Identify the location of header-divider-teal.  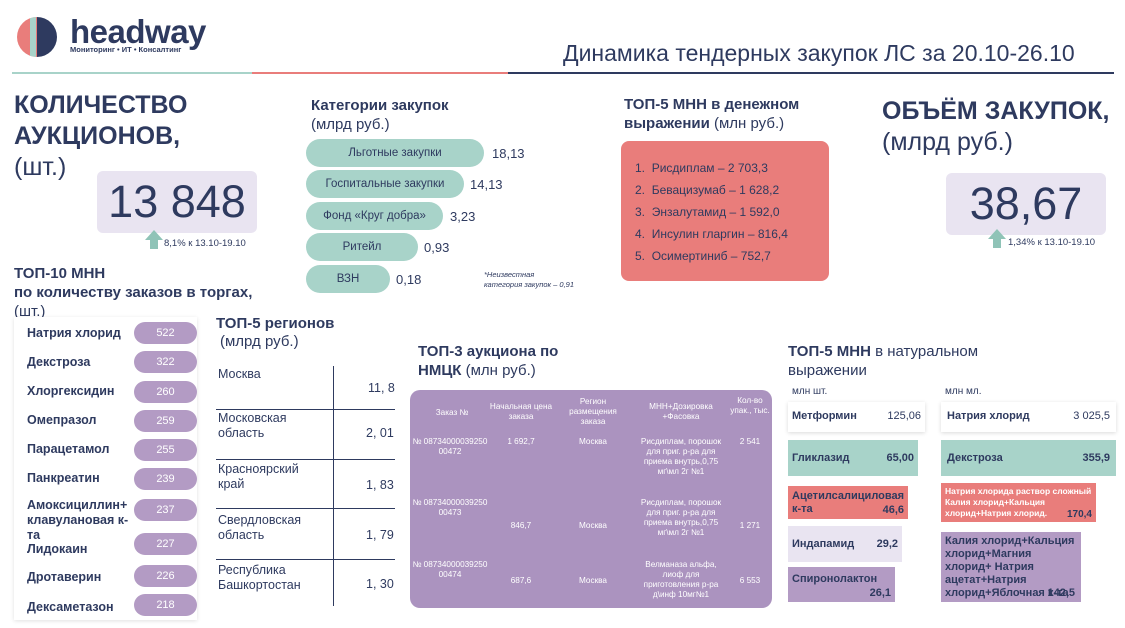
(132, 73).